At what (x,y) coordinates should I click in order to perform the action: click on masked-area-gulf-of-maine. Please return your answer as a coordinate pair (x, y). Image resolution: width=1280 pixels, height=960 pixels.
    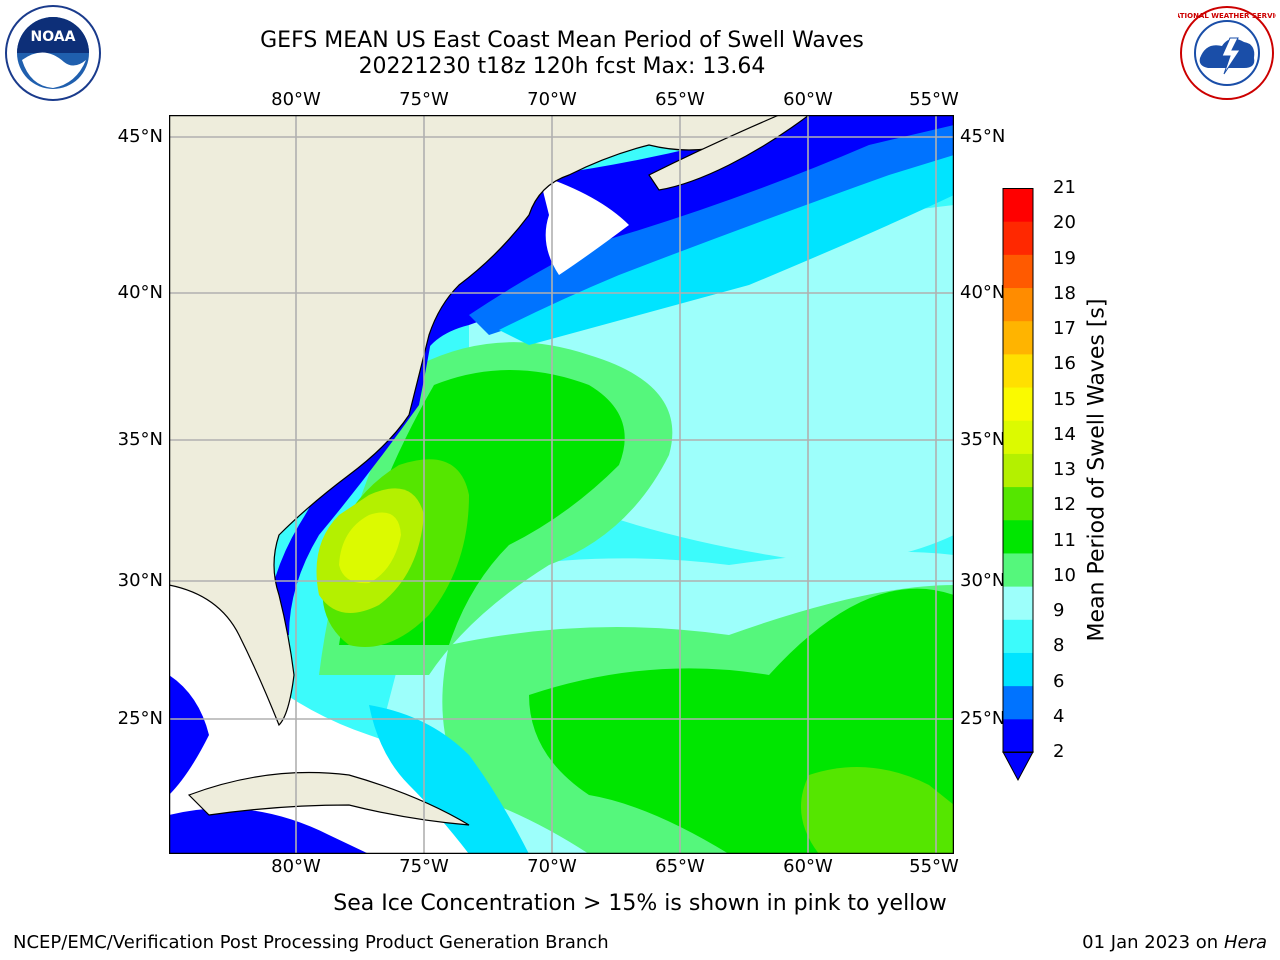
    Looking at the image, I should click on (584, 225).